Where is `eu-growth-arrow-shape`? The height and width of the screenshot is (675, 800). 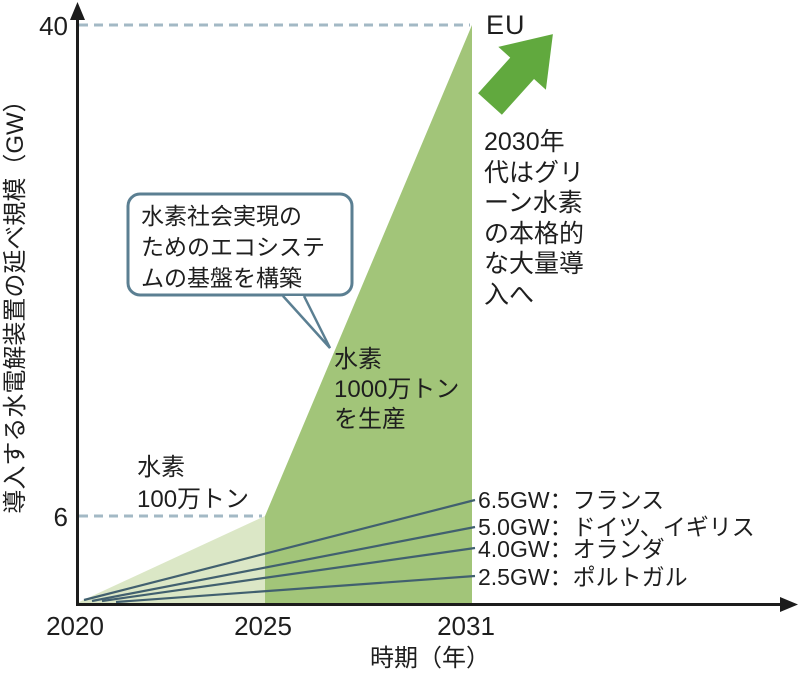 eu-growth-arrow-shape is located at coordinates (515, 74).